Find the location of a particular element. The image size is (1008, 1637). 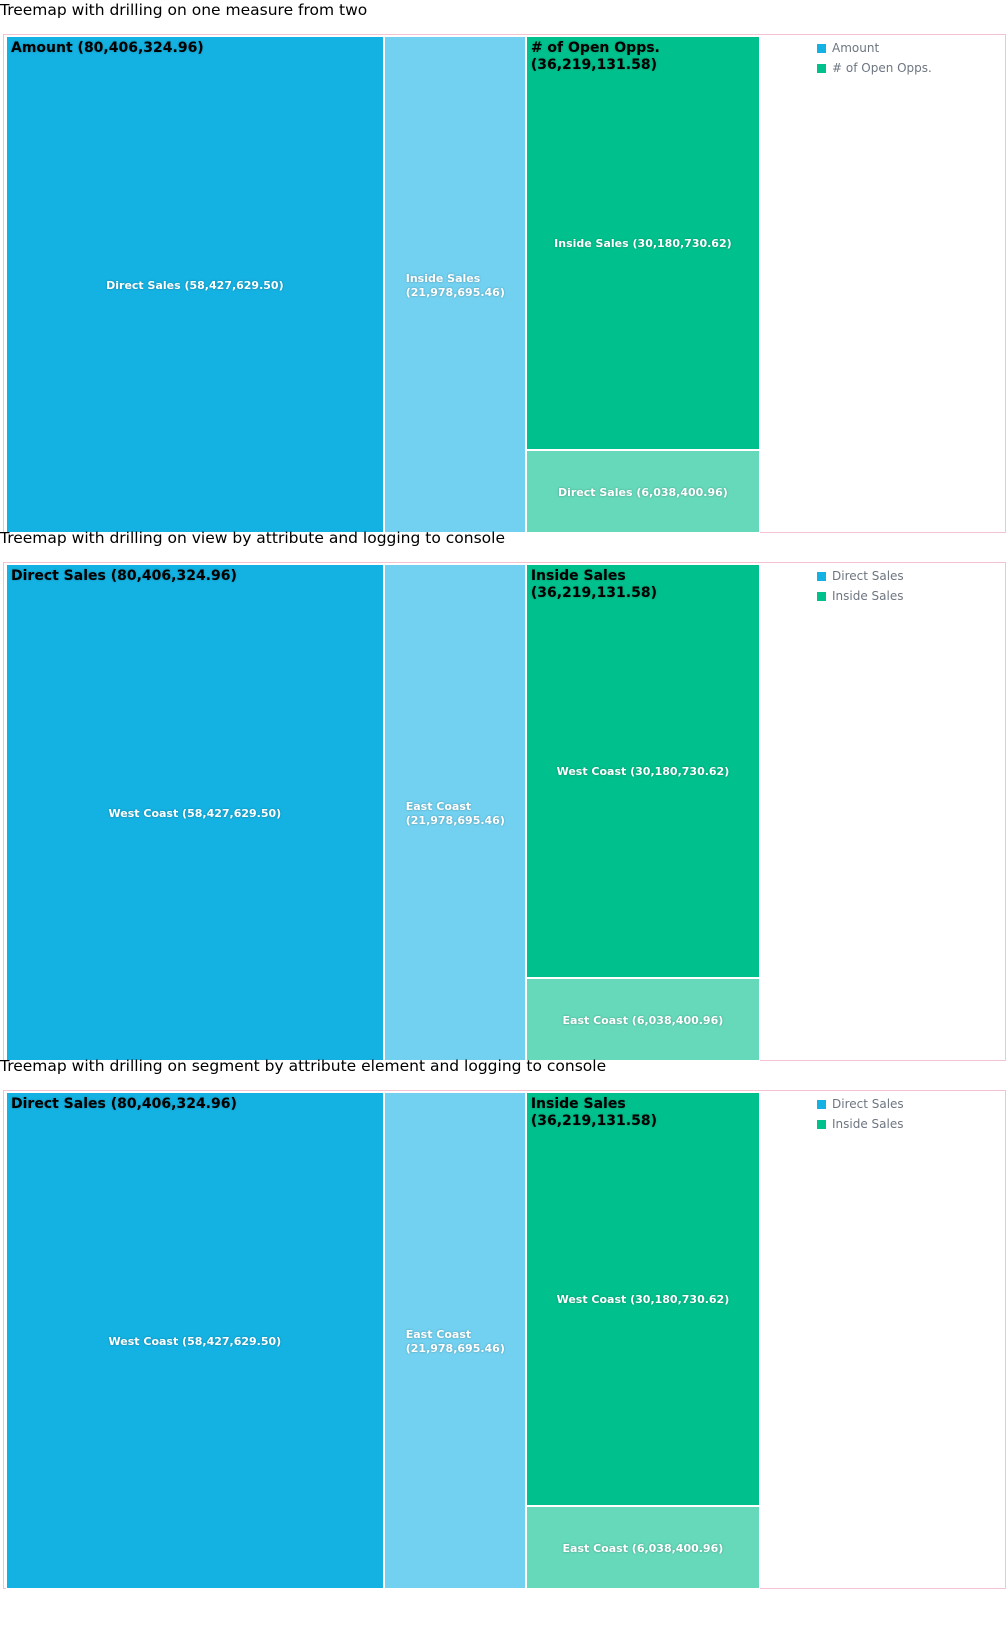

legend-label: Amount is located at coordinates (856, 48).